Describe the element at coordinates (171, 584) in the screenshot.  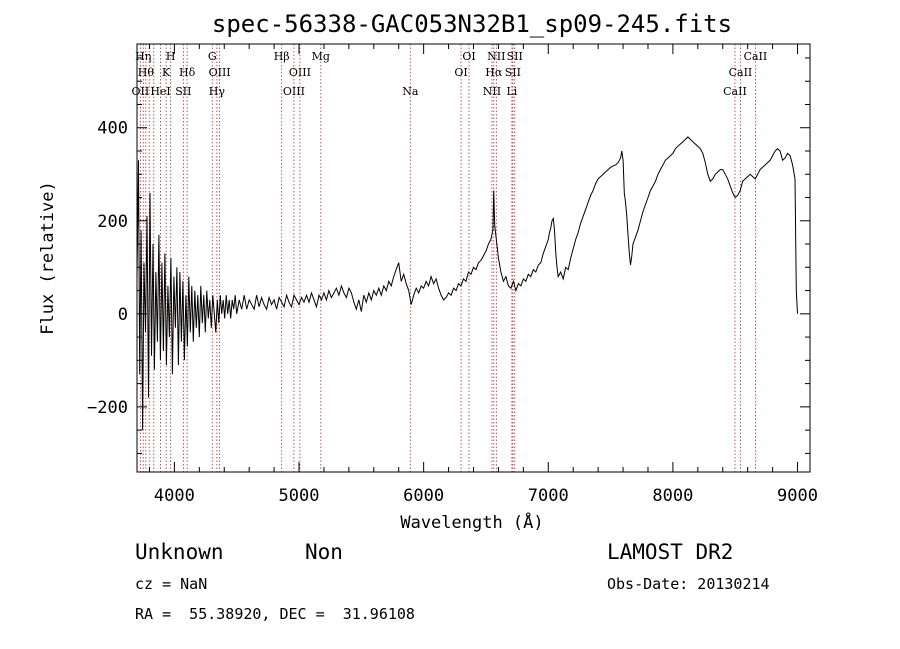
I see `redshift-value: cz = NaN` at that location.